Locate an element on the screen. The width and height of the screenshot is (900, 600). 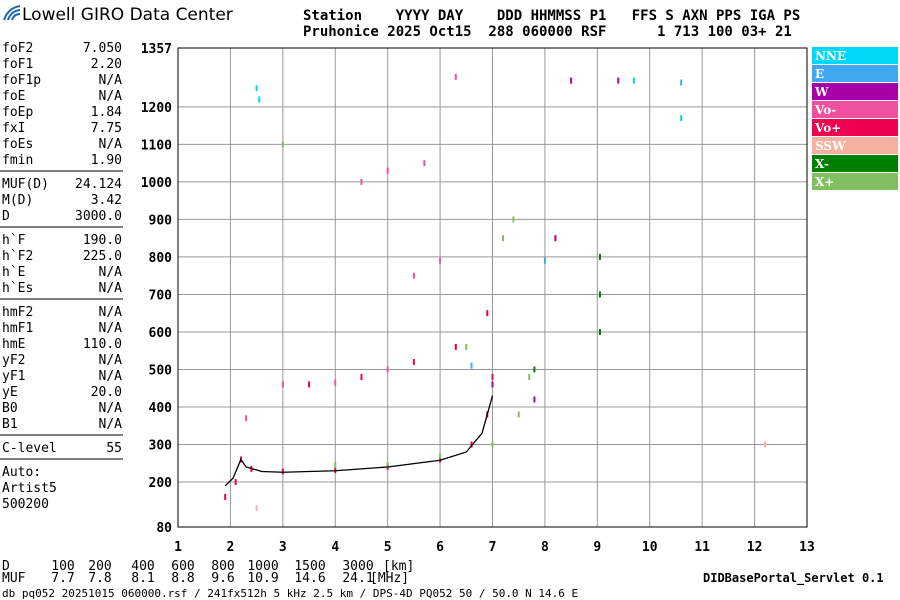
param-label: h`F2 is located at coordinates (17, 256).